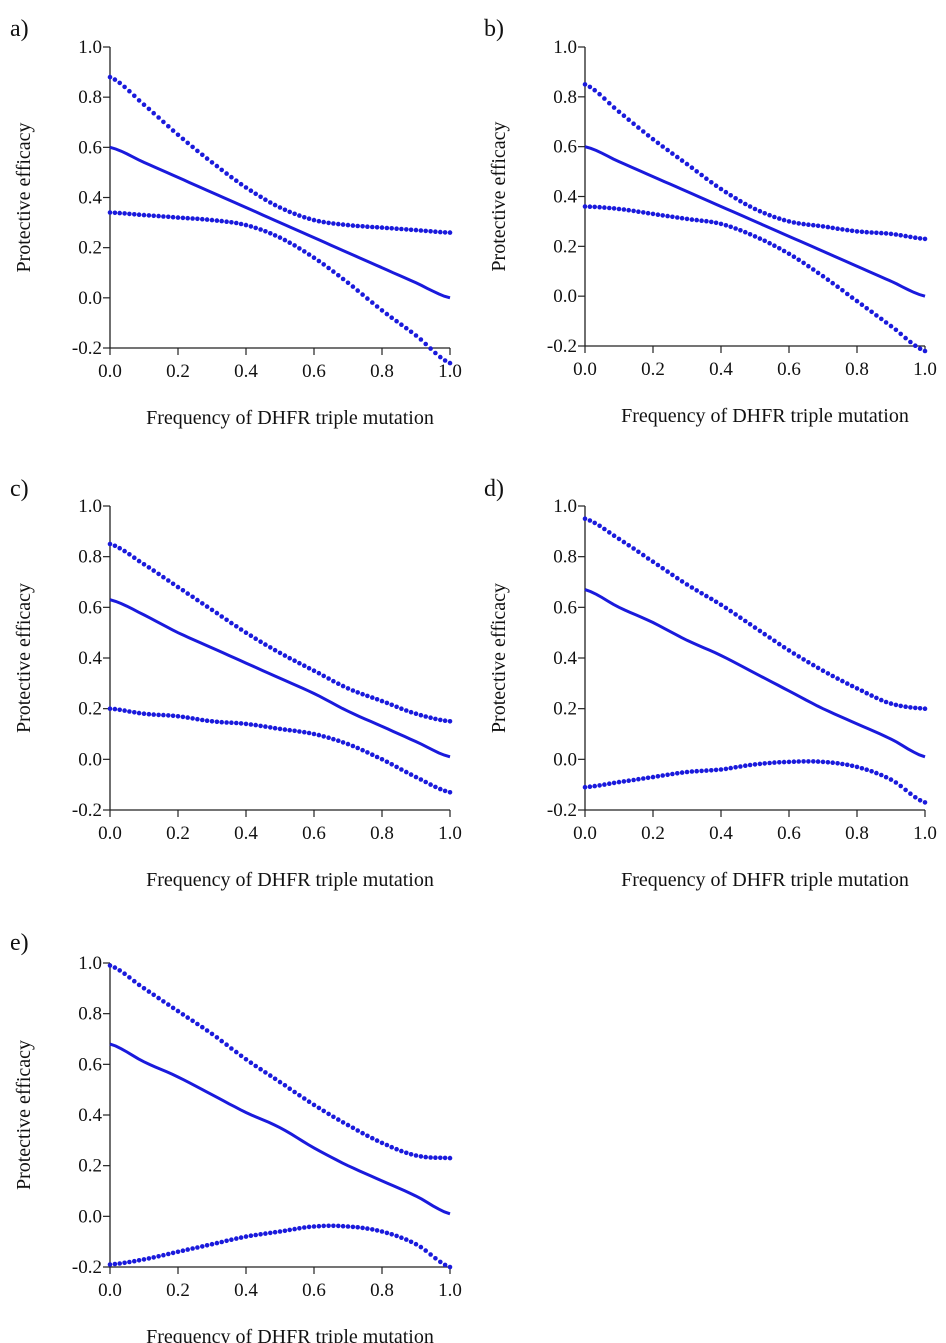 This screenshot has height=1343, width=946. I want to click on x-axis-title: Frequency of DHFR triple mutation, so click(765, 416).